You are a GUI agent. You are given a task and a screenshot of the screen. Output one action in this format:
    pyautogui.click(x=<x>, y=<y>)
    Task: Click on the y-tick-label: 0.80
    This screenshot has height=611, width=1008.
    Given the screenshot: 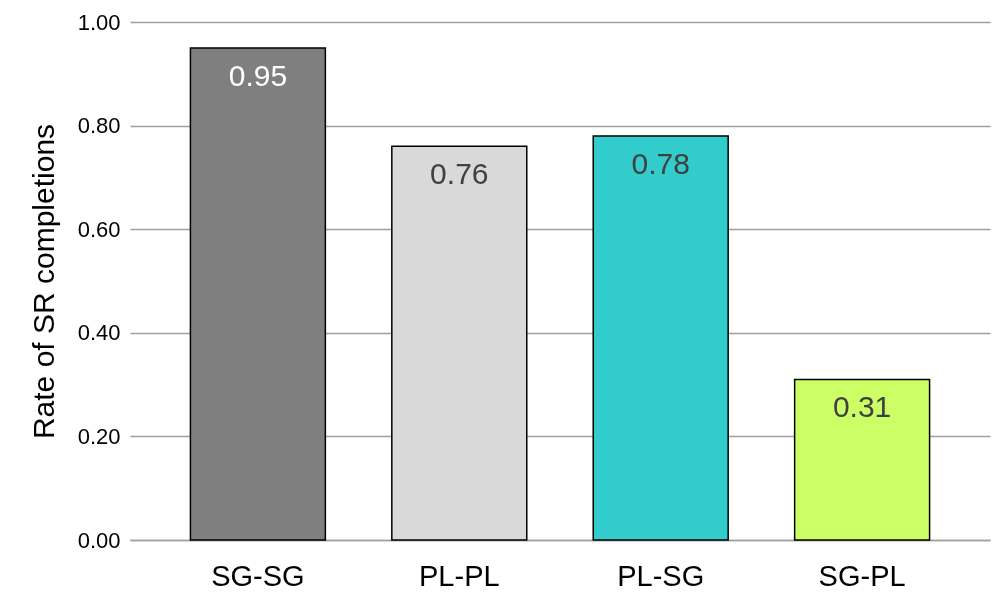 What is the action you would take?
    pyautogui.click(x=99, y=126)
    